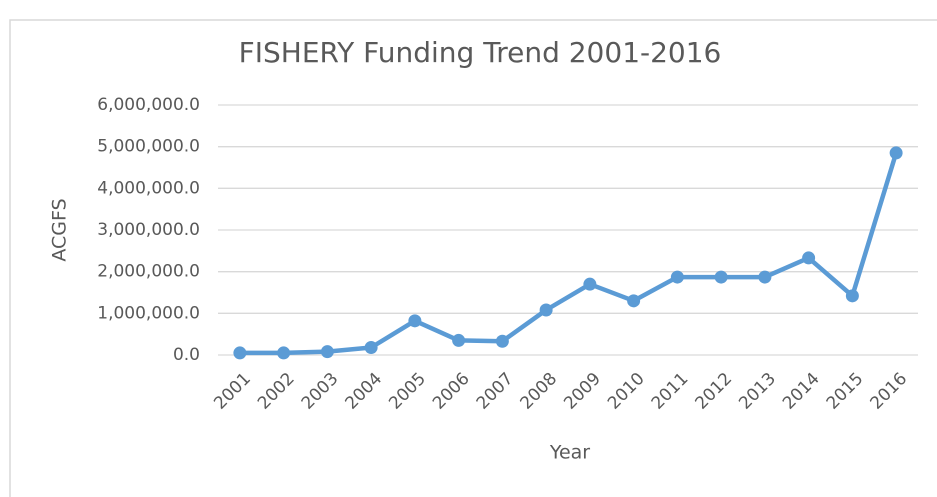  Describe the element at coordinates (186, 355) in the screenshot. I see `y-tick-label: 0.0` at that location.